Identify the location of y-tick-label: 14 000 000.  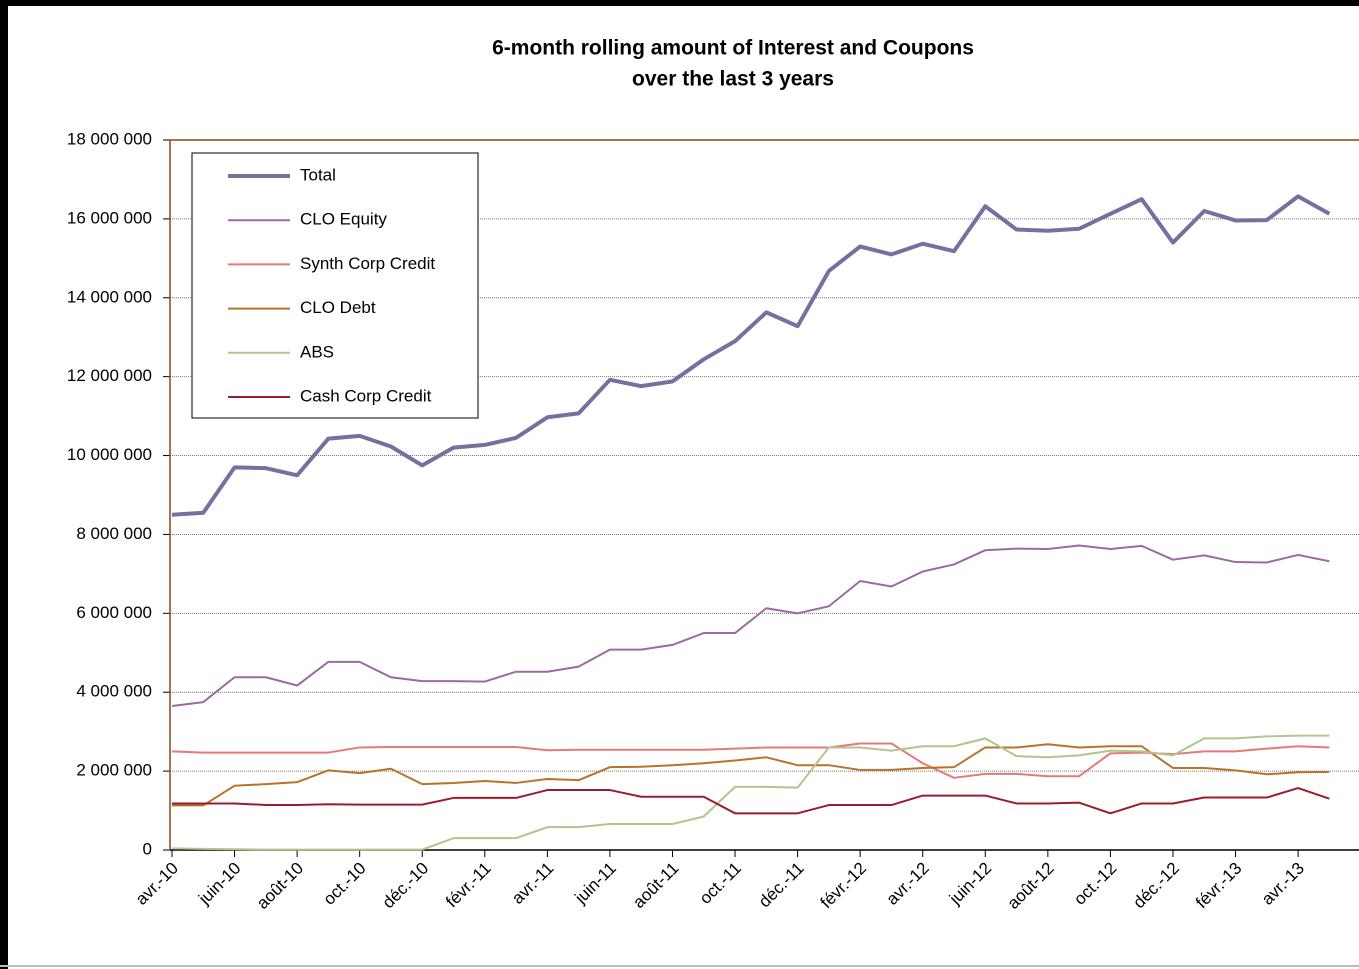
(109, 296).